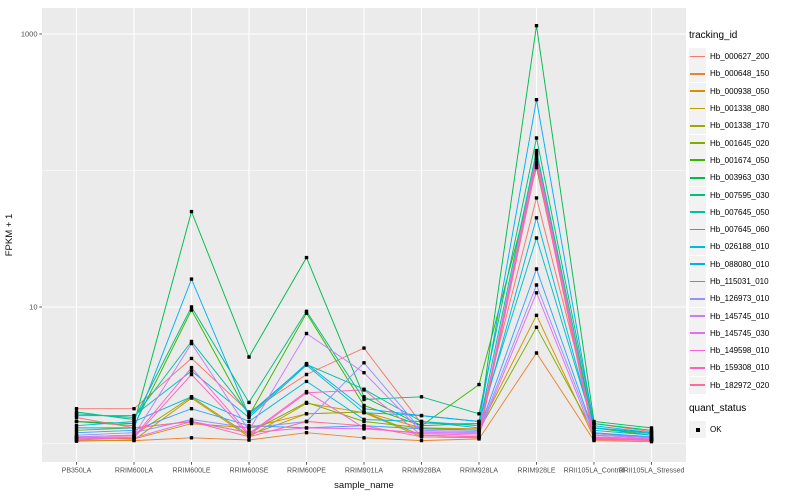  What do you see at coordinates (740, 351) in the screenshot?
I see `legend-item-label: Hb_149598_010` at bounding box center [740, 351].